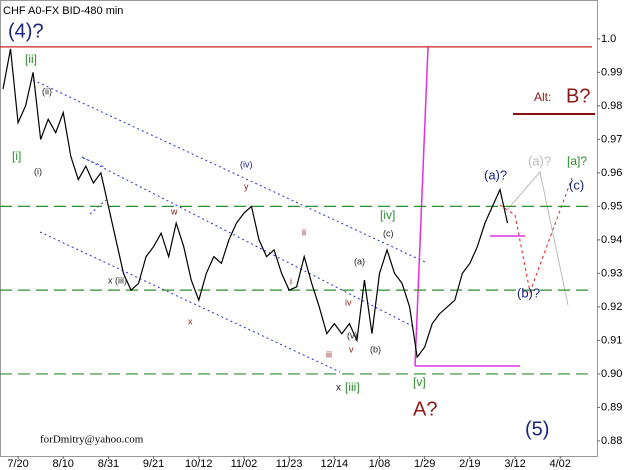  Describe the element at coordinates (542, 97) in the screenshot. I see `wave-label: Alt:` at that location.